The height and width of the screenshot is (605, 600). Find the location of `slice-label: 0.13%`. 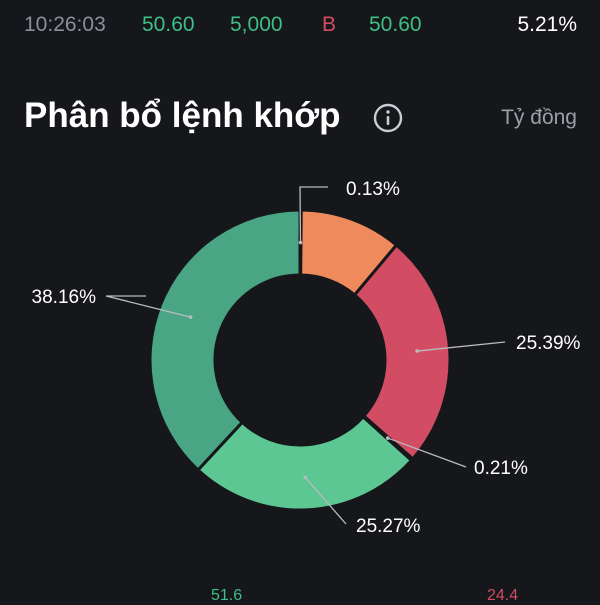

slice-label: 0.13% is located at coordinates (373, 189).